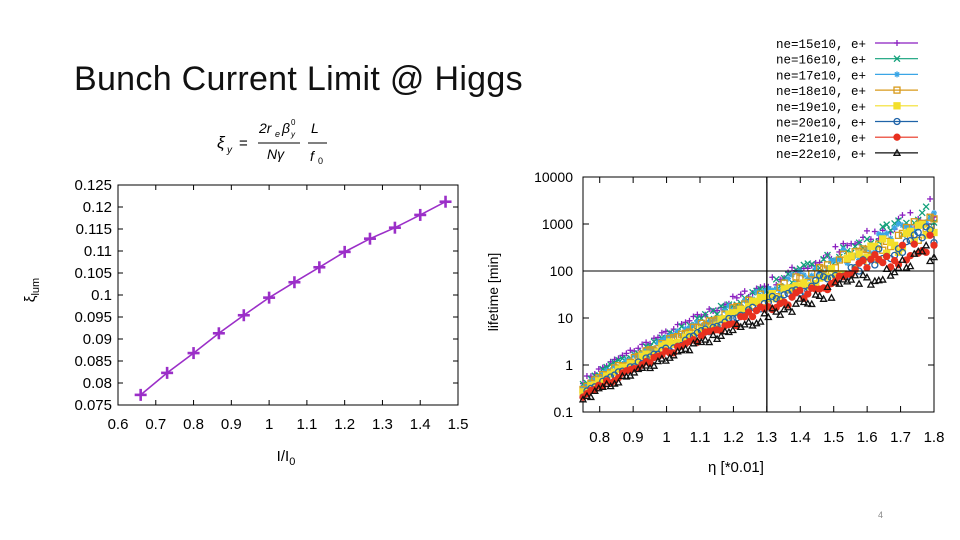 The height and width of the screenshot is (540, 960). Describe the element at coordinates (97, 383) in the screenshot. I see `left-chart-y-tick-label: 0.08` at that location.